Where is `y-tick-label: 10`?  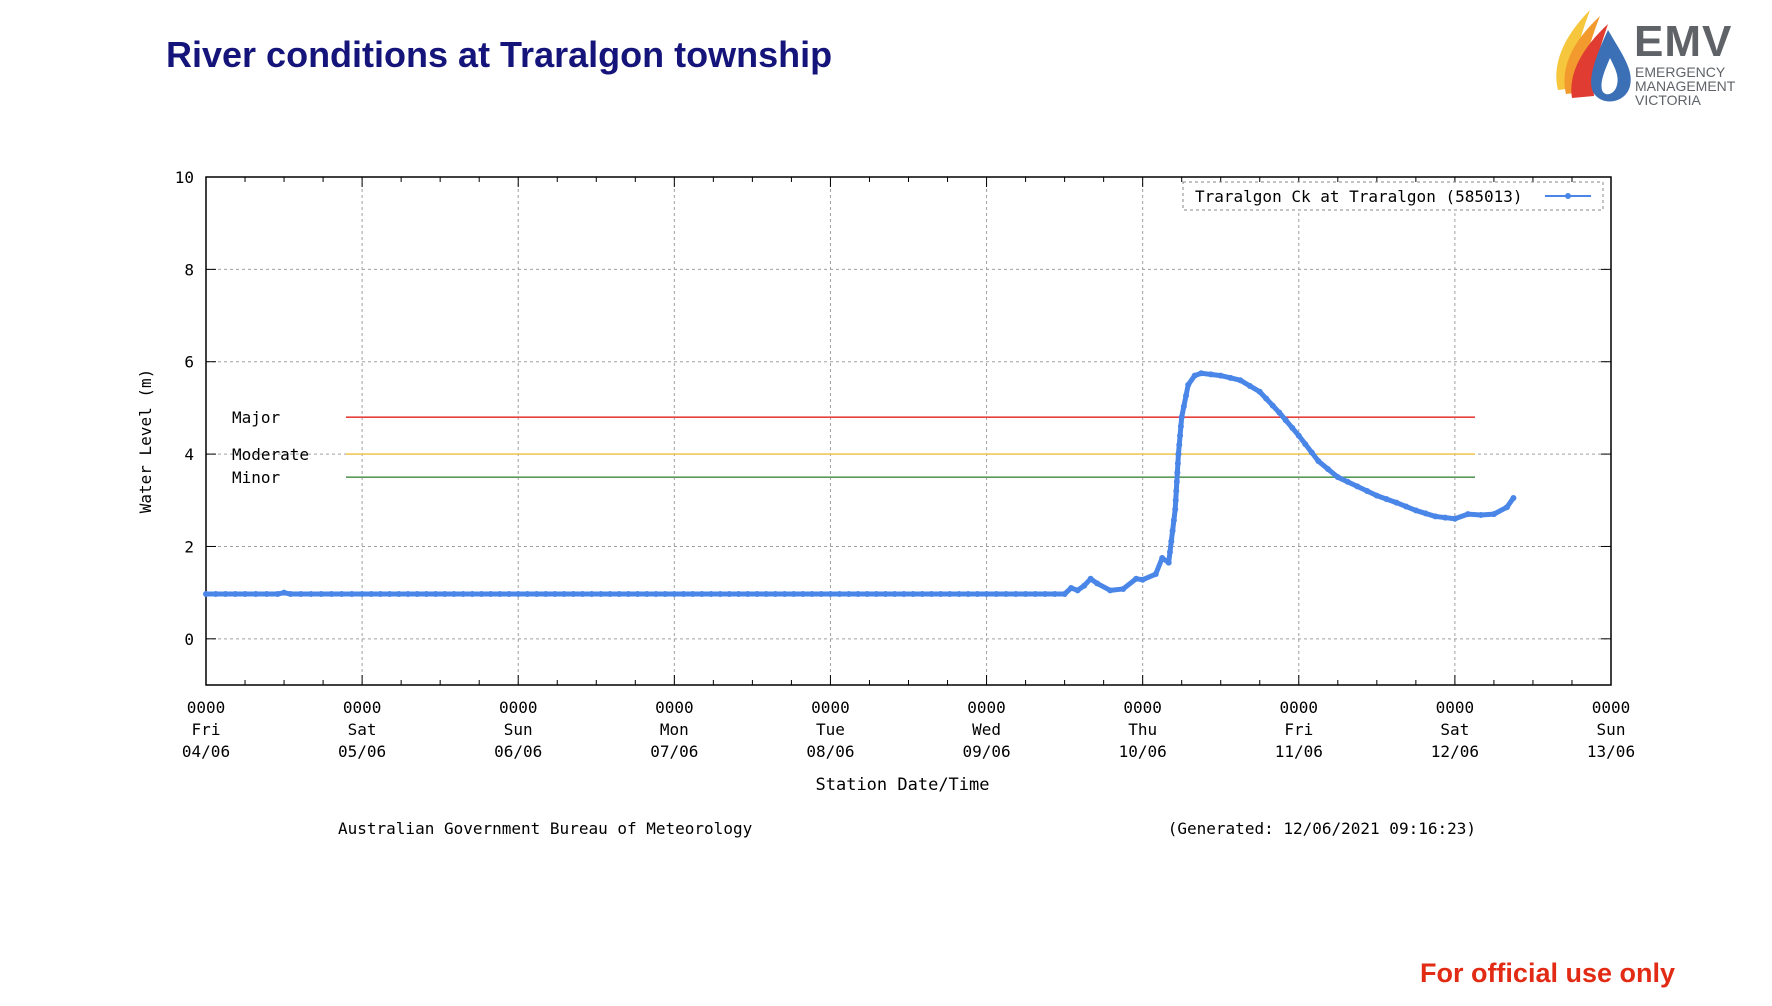
y-tick-label: 10 is located at coordinates (184, 177).